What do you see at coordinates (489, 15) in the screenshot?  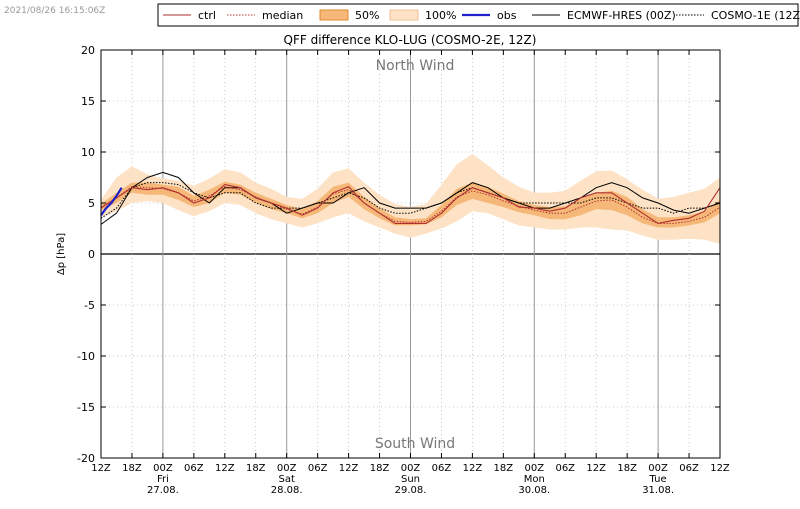 I see `legend-entry-obs: obs` at bounding box center [489, 15].